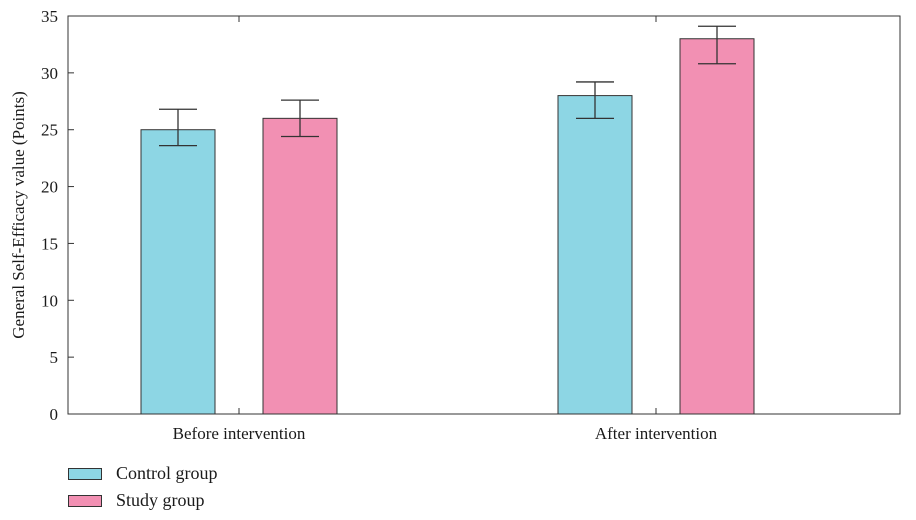  I want to click on legend-item-study: Study group, so click(143, 500).